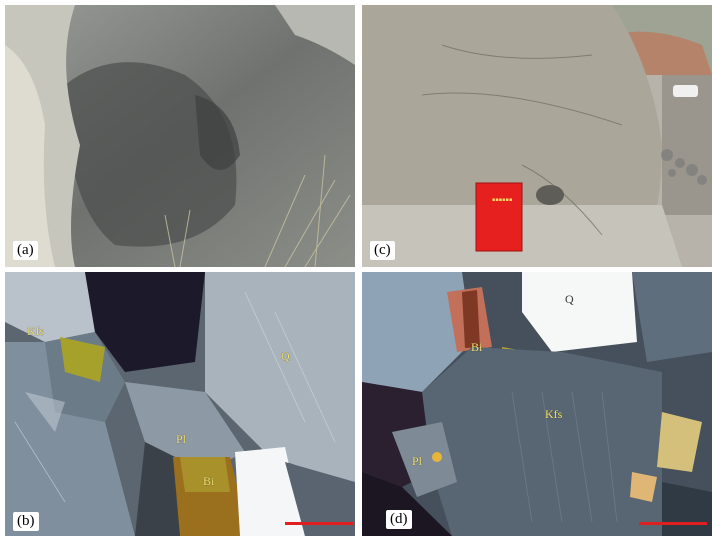 This screenshot has width=723, height=541. What do you see at coordinates (399, 519) in the screenshot?
I see `panel-label-d: (d)` at bounding box center [399, 519].